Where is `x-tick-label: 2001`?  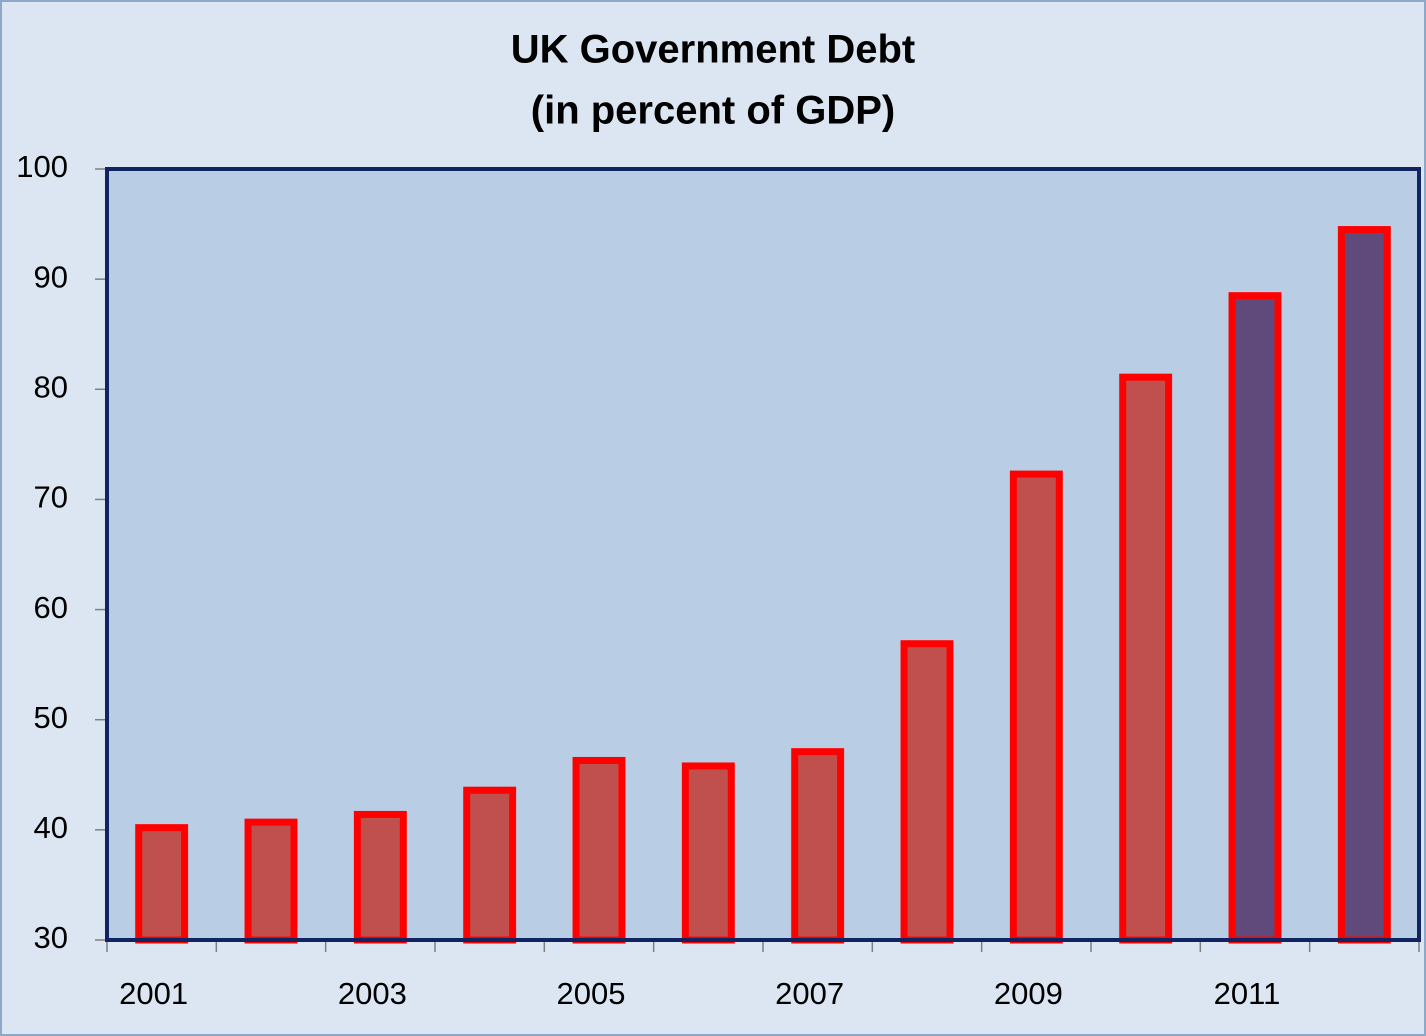
x-tick-label: 2001 is located at coordinates (153, 993).